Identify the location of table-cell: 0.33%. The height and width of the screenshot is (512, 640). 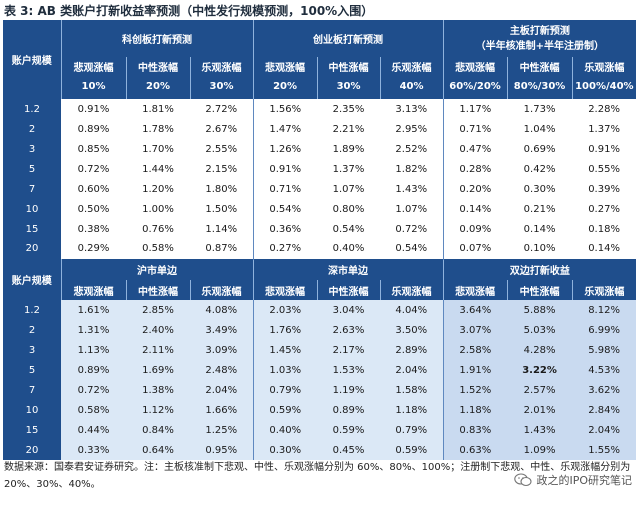
(93, 450).